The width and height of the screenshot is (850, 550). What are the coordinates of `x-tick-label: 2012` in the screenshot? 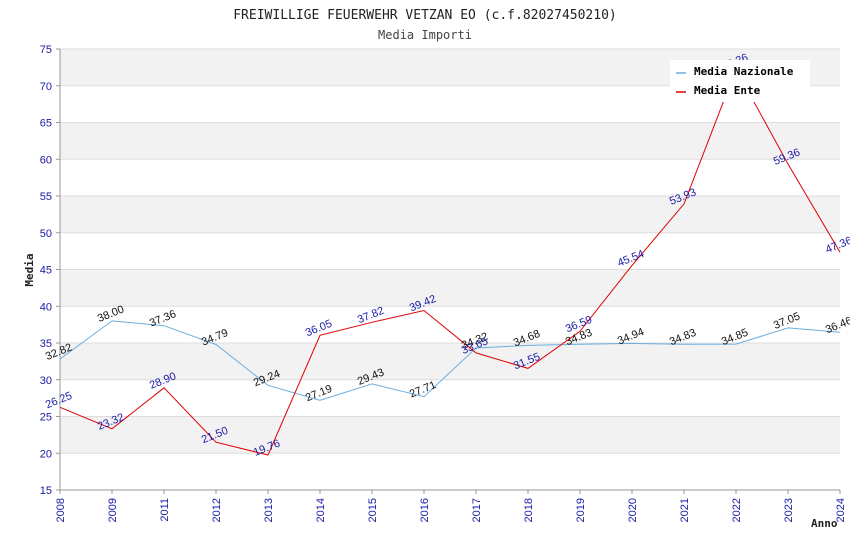 It's located at (217, 510).